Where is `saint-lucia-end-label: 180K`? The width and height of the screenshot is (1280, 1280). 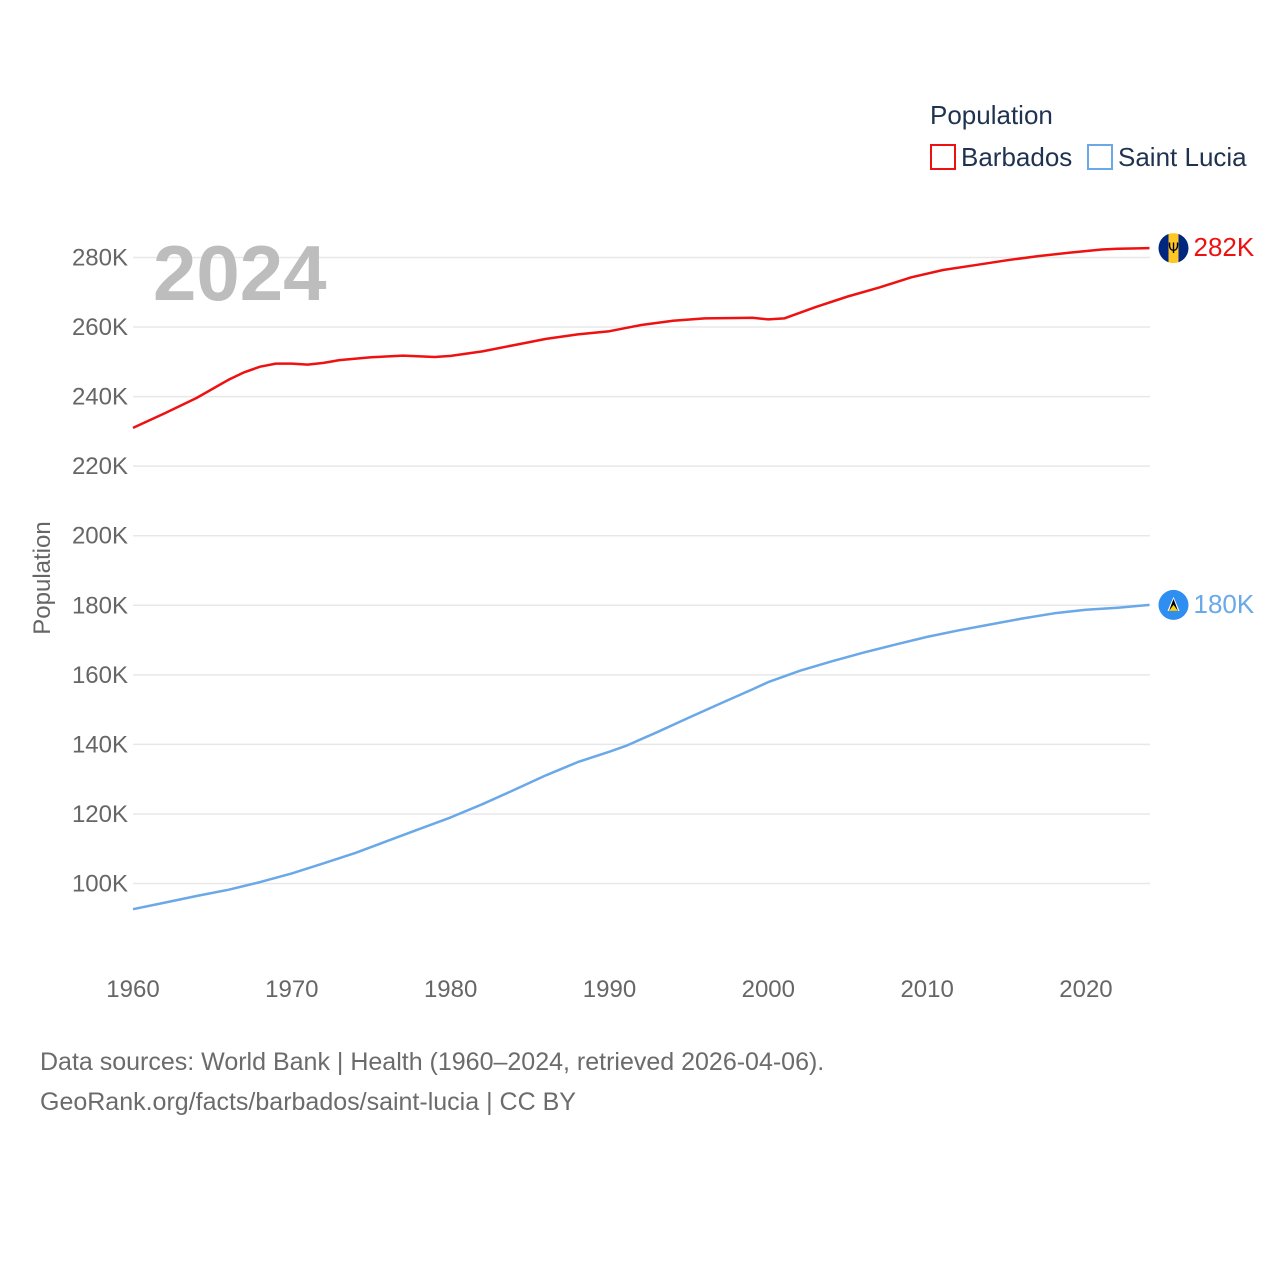
saint-lucia-end-label: 180K is located at coordinates (1224, 604).